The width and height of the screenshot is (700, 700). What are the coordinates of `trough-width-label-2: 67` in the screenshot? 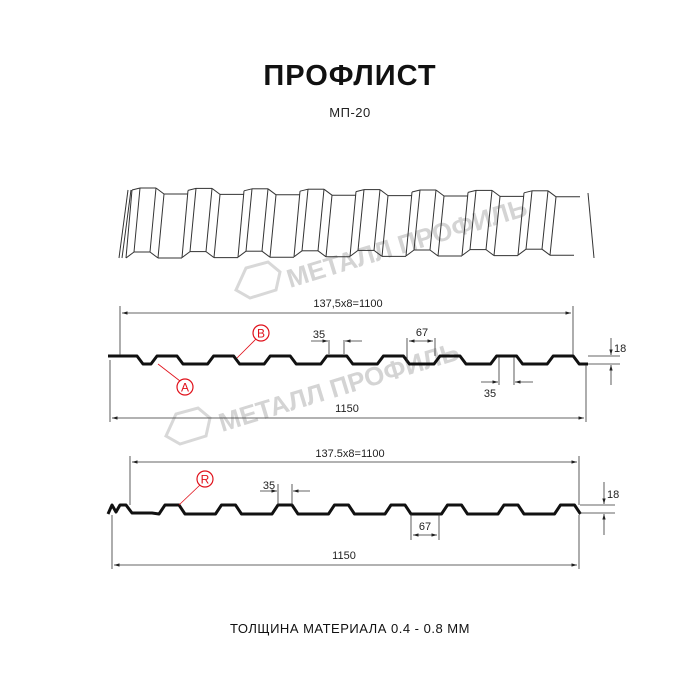 It's located at (425, 527).